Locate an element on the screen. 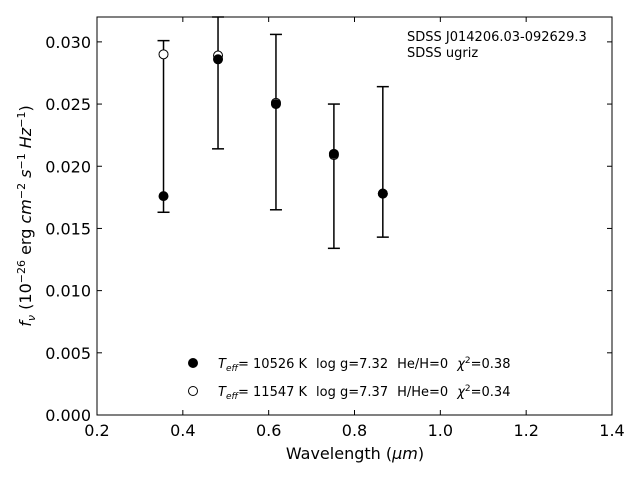 Image resolution: width=640 pixels, height=480 pixels. x-tick-label: 0.8 is located at coordinates (354, 430).